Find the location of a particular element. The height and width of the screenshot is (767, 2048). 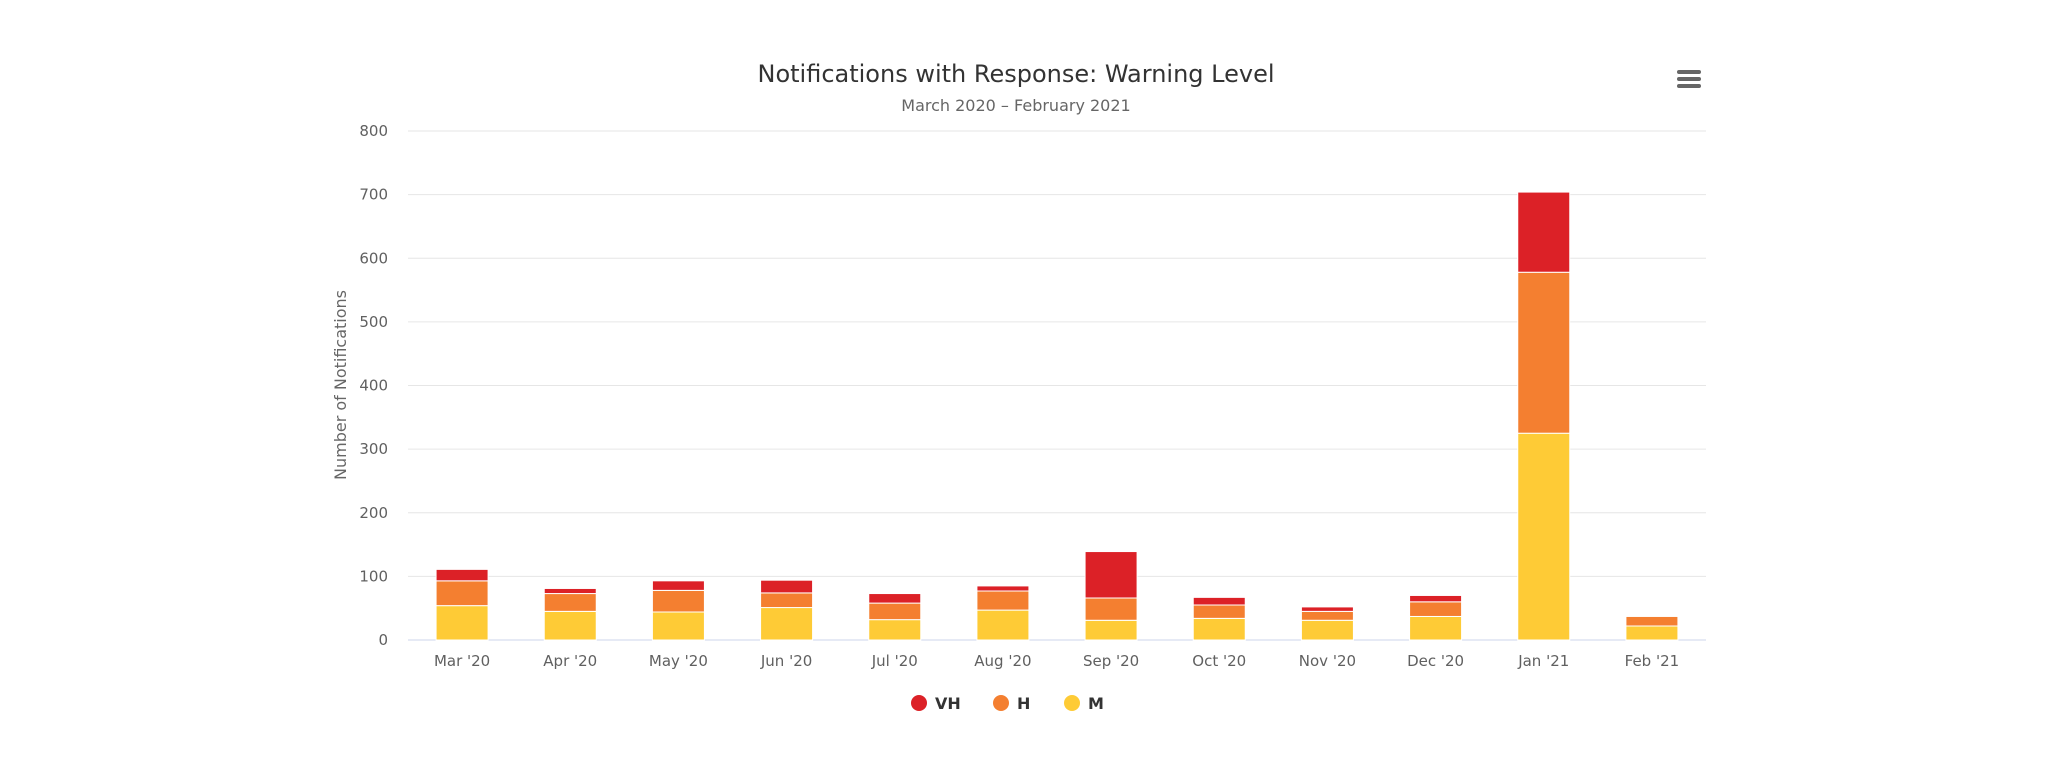

hamburger-menu-icon is located at coordinates (1689, 79).